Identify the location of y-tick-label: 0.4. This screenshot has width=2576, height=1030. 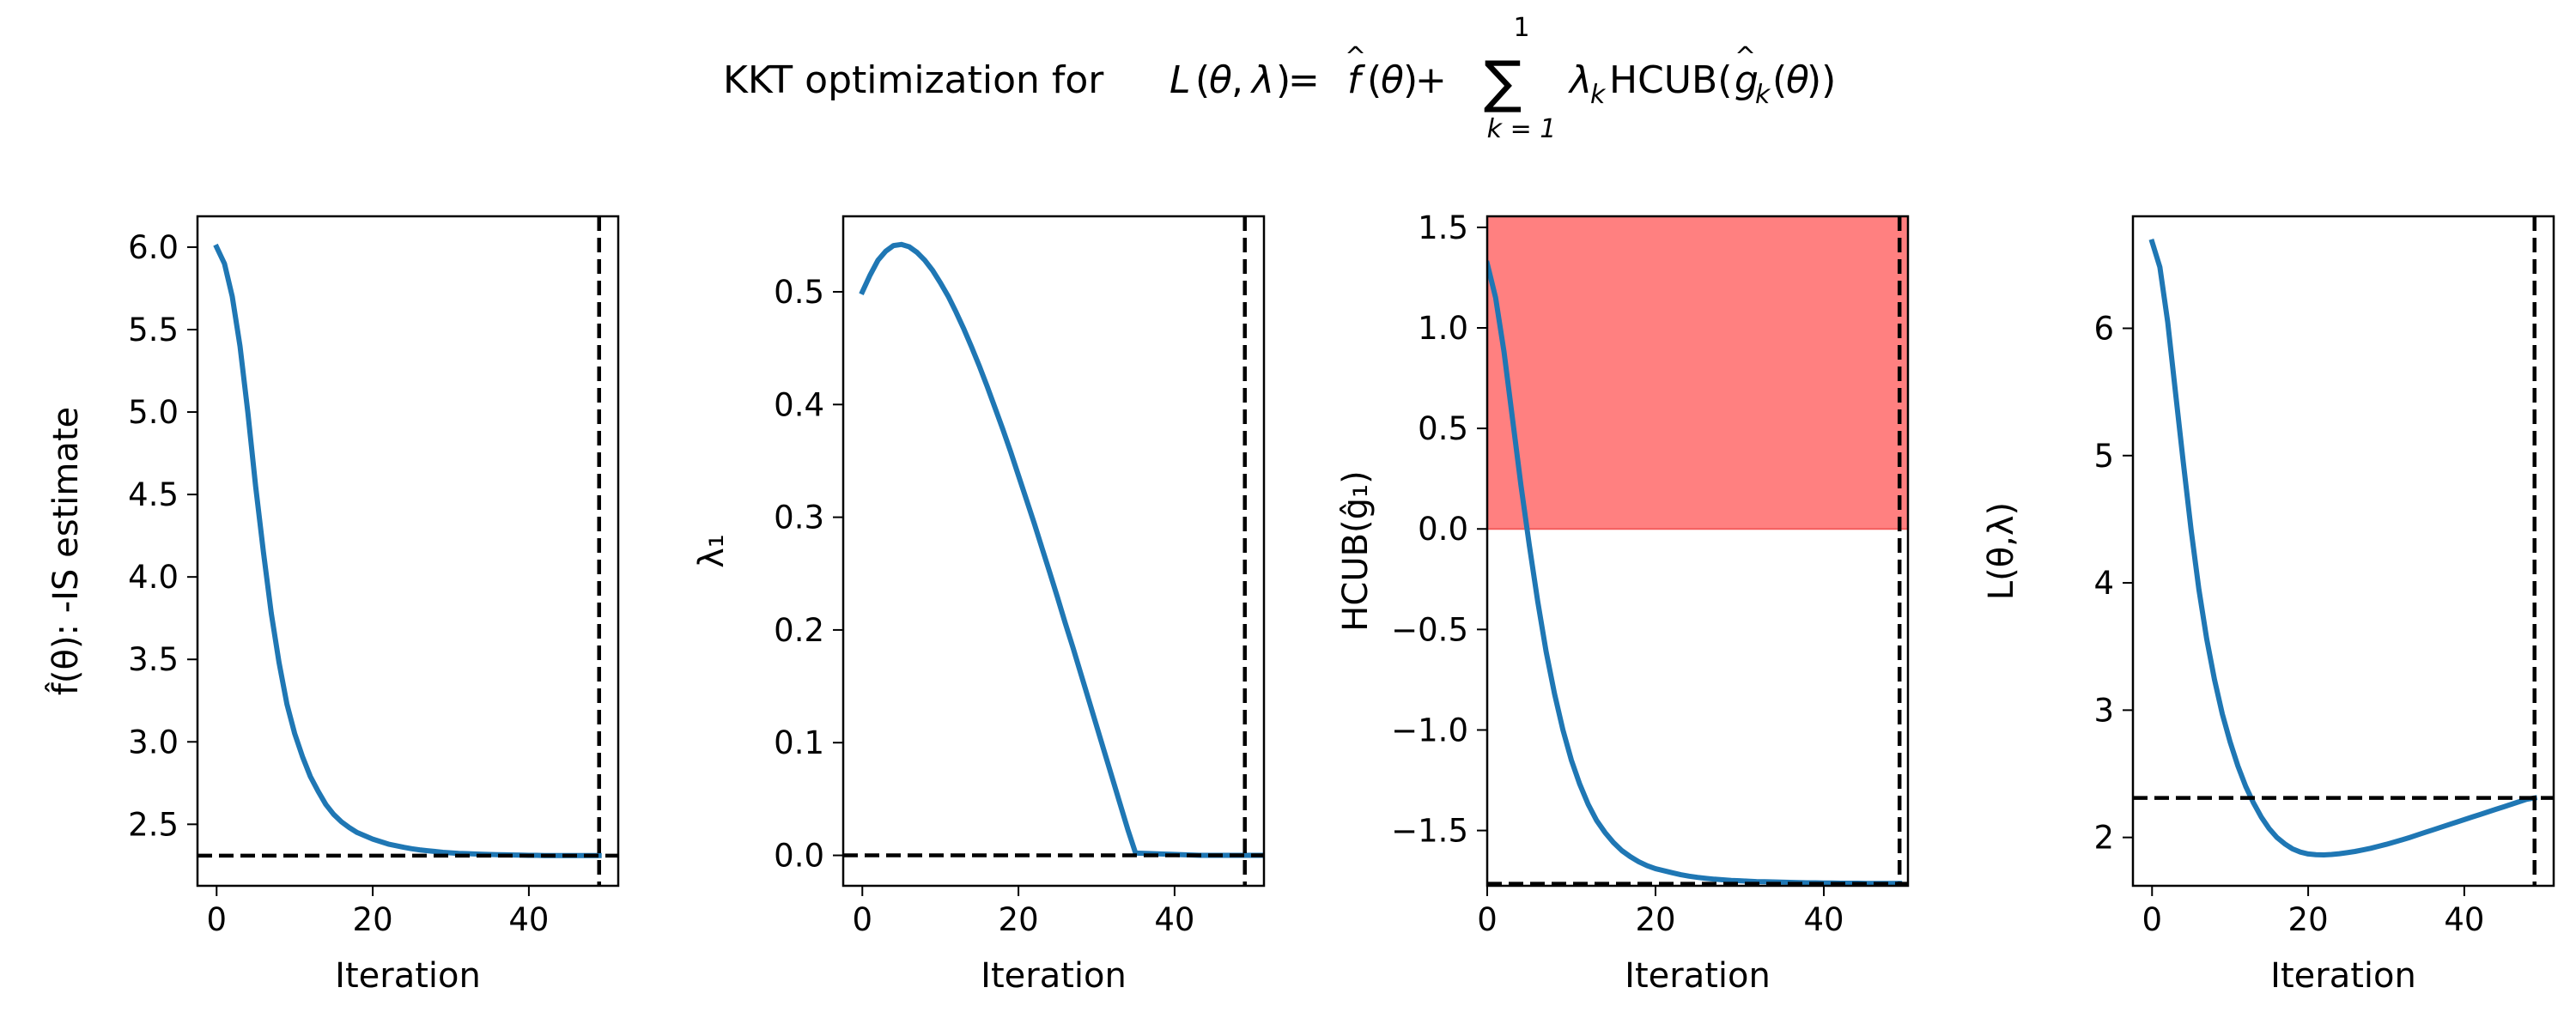
(799, 404).